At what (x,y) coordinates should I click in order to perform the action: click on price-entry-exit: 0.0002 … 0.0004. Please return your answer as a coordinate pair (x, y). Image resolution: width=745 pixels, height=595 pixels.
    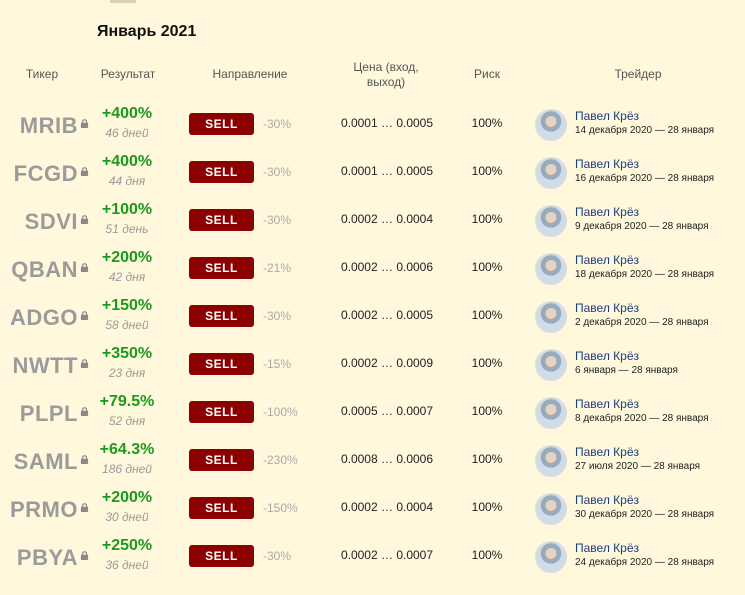
    Looking at the image, I should click on (387, 219).